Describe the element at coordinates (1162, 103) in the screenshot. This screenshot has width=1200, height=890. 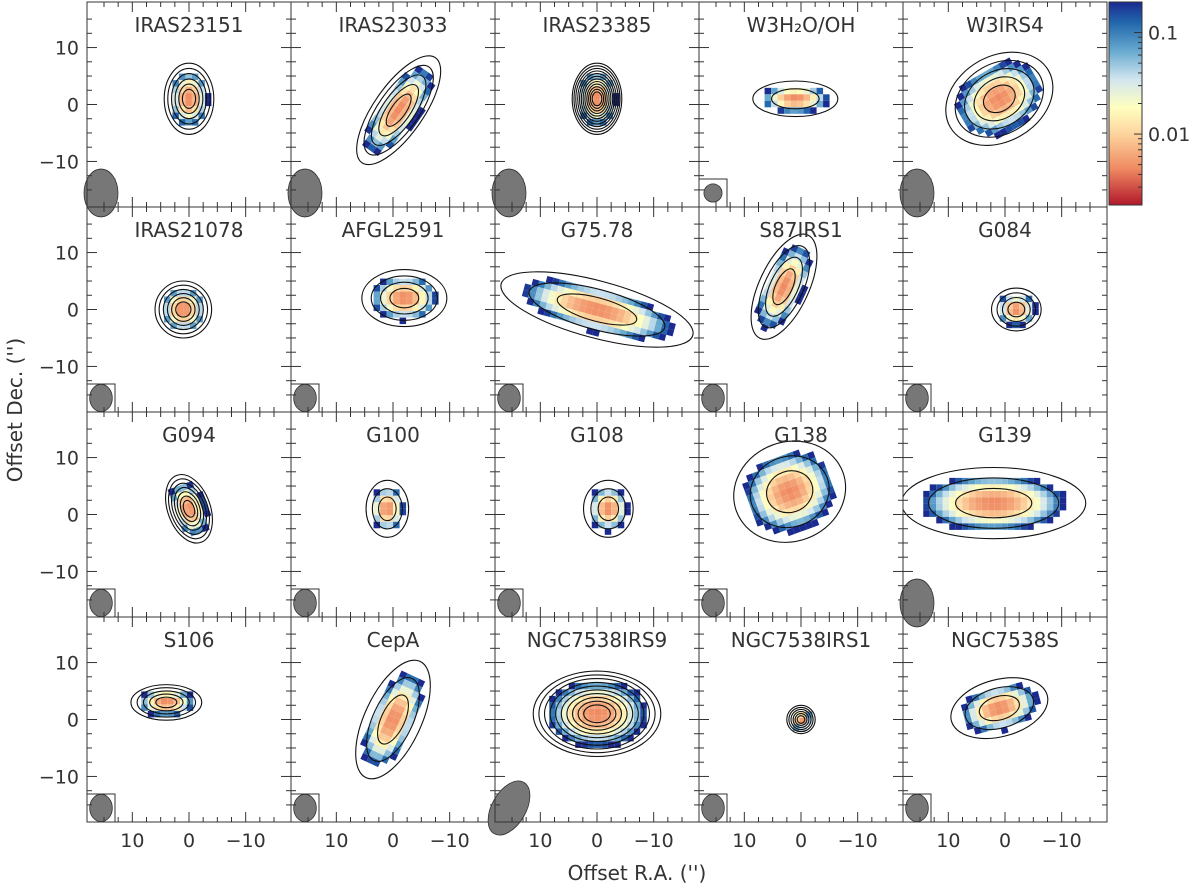
I see `colorbar-ticks: 0.1 0.01` at that location.